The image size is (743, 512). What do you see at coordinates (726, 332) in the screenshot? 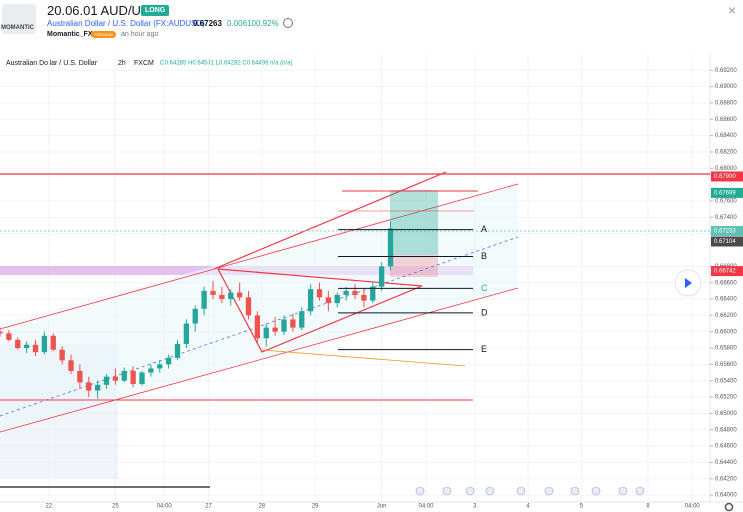
I see `y-tick-label: 0.66000` at bounding box center [726, 332].